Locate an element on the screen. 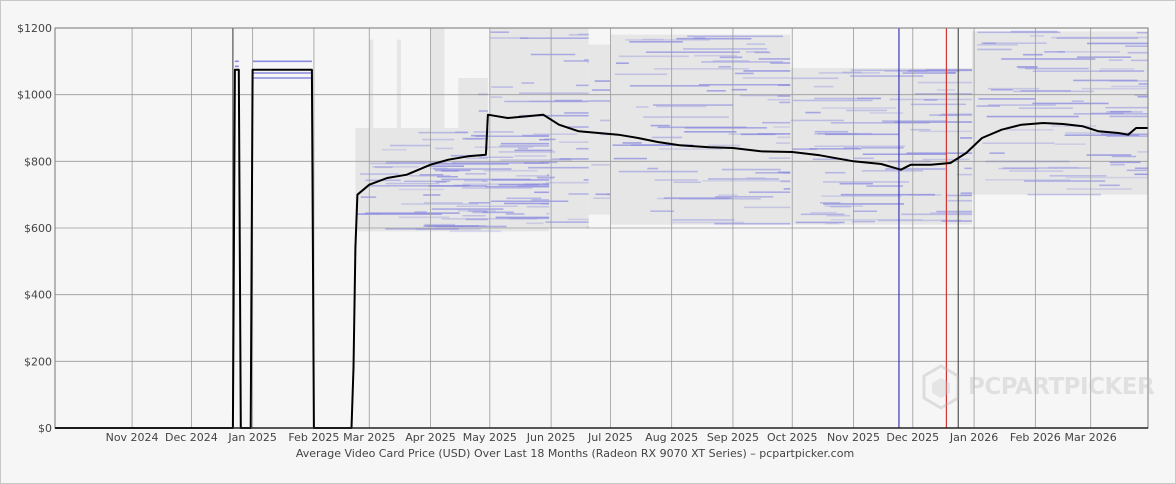  y-tick-label: $1000 is located at coordinates (34, 95).